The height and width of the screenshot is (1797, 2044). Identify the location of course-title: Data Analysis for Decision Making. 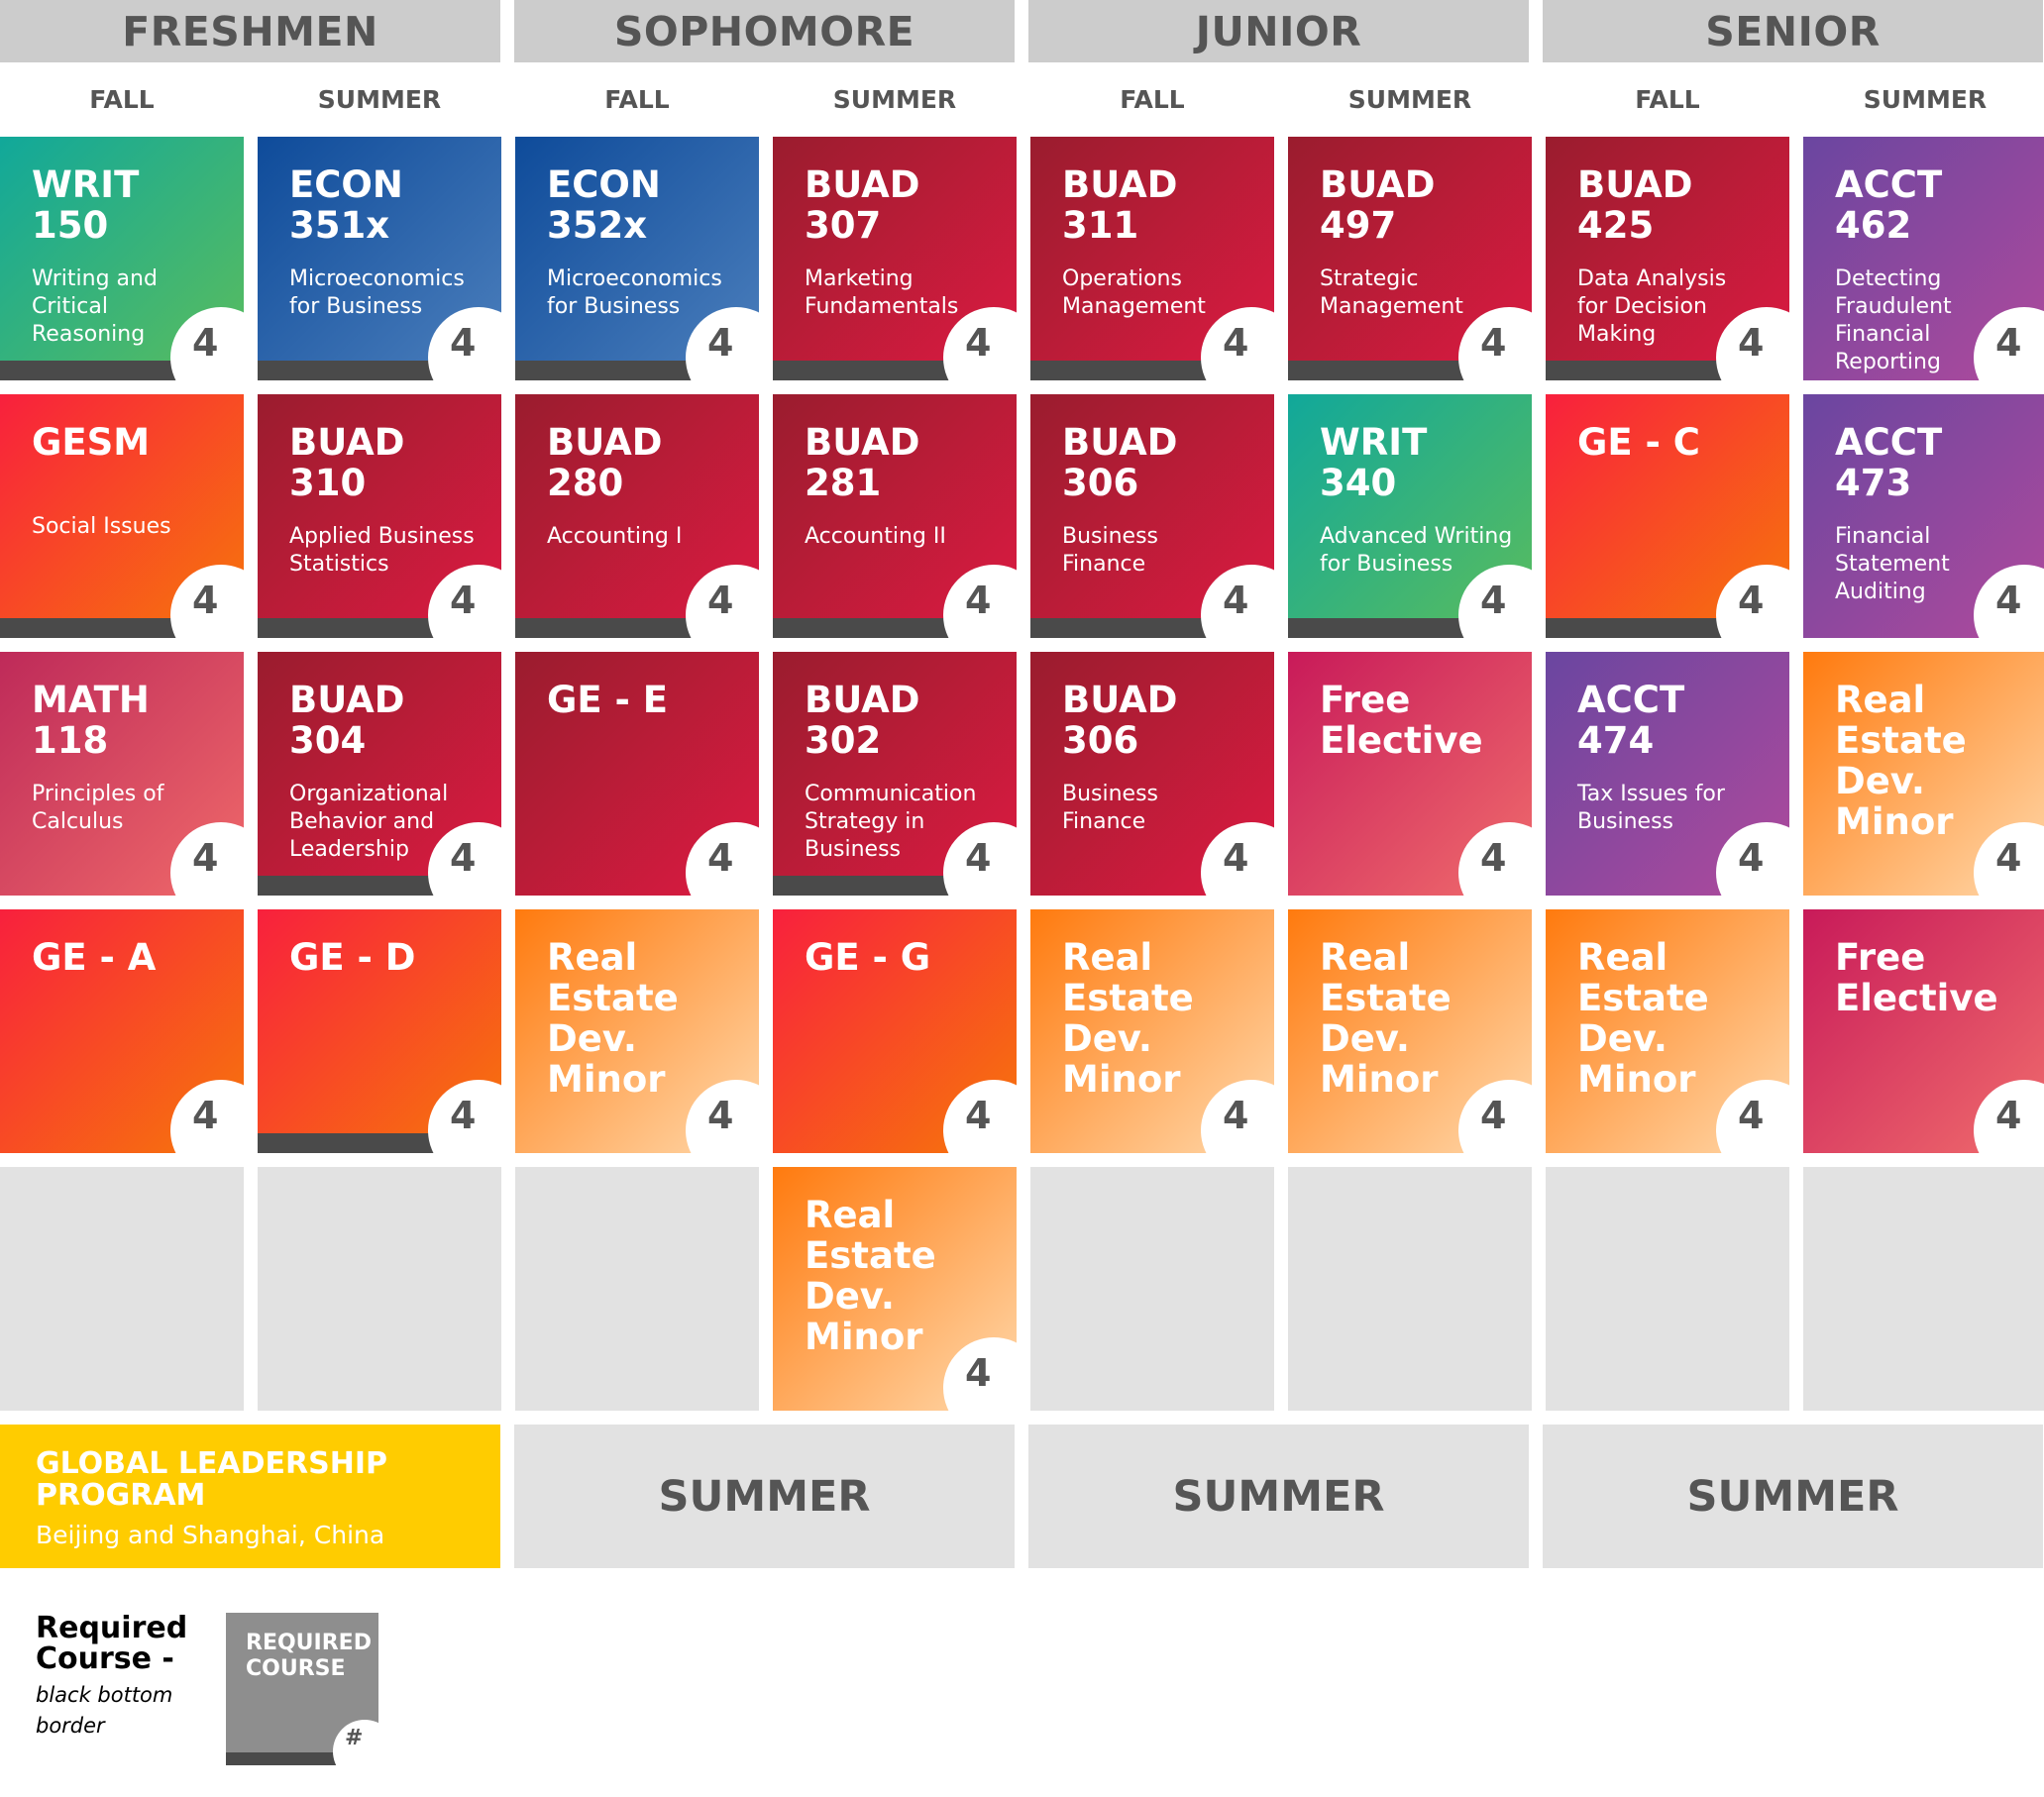
(1652, 306).